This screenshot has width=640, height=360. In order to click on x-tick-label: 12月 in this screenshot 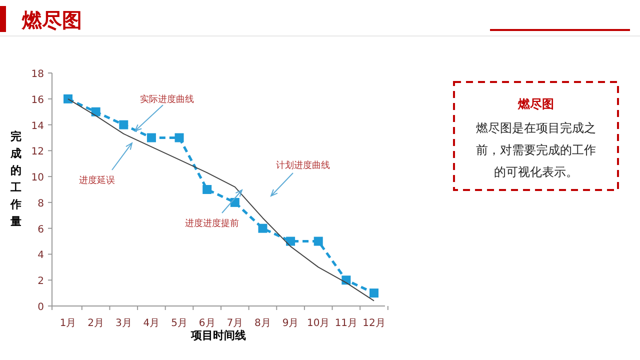, I will do `click(374, 323)`.